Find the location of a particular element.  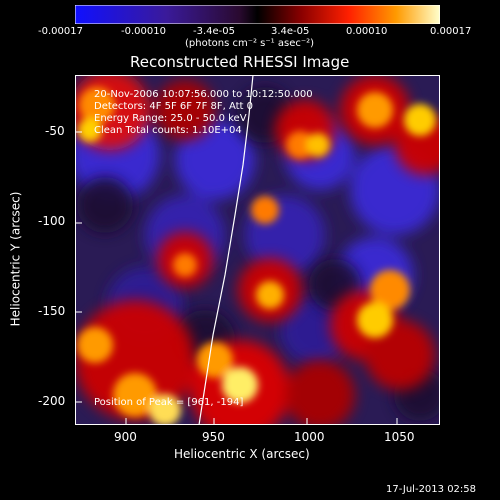

x-tick-950: 950 is located at coordinates (213, 437).